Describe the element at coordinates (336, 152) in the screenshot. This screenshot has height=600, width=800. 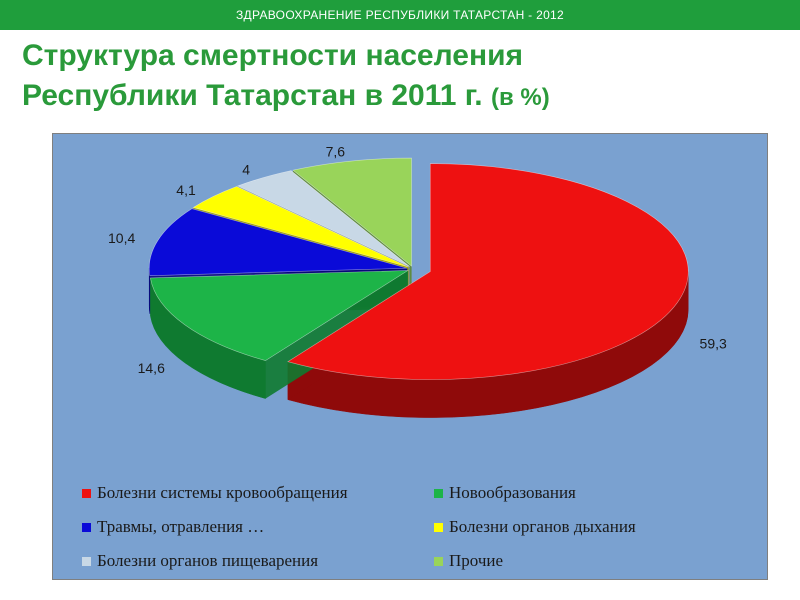
I see `pie-label-5: 7,6` at that location.